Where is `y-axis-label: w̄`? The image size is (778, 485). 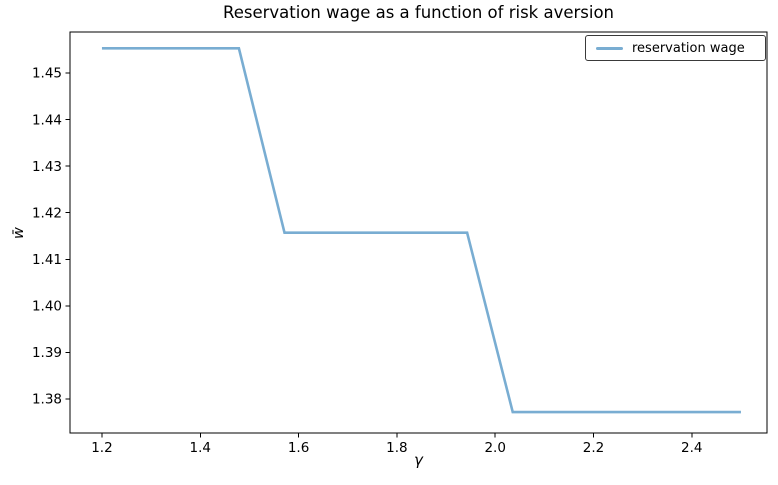 y-axis-label: w̄ is located at coordinates (19, 233).